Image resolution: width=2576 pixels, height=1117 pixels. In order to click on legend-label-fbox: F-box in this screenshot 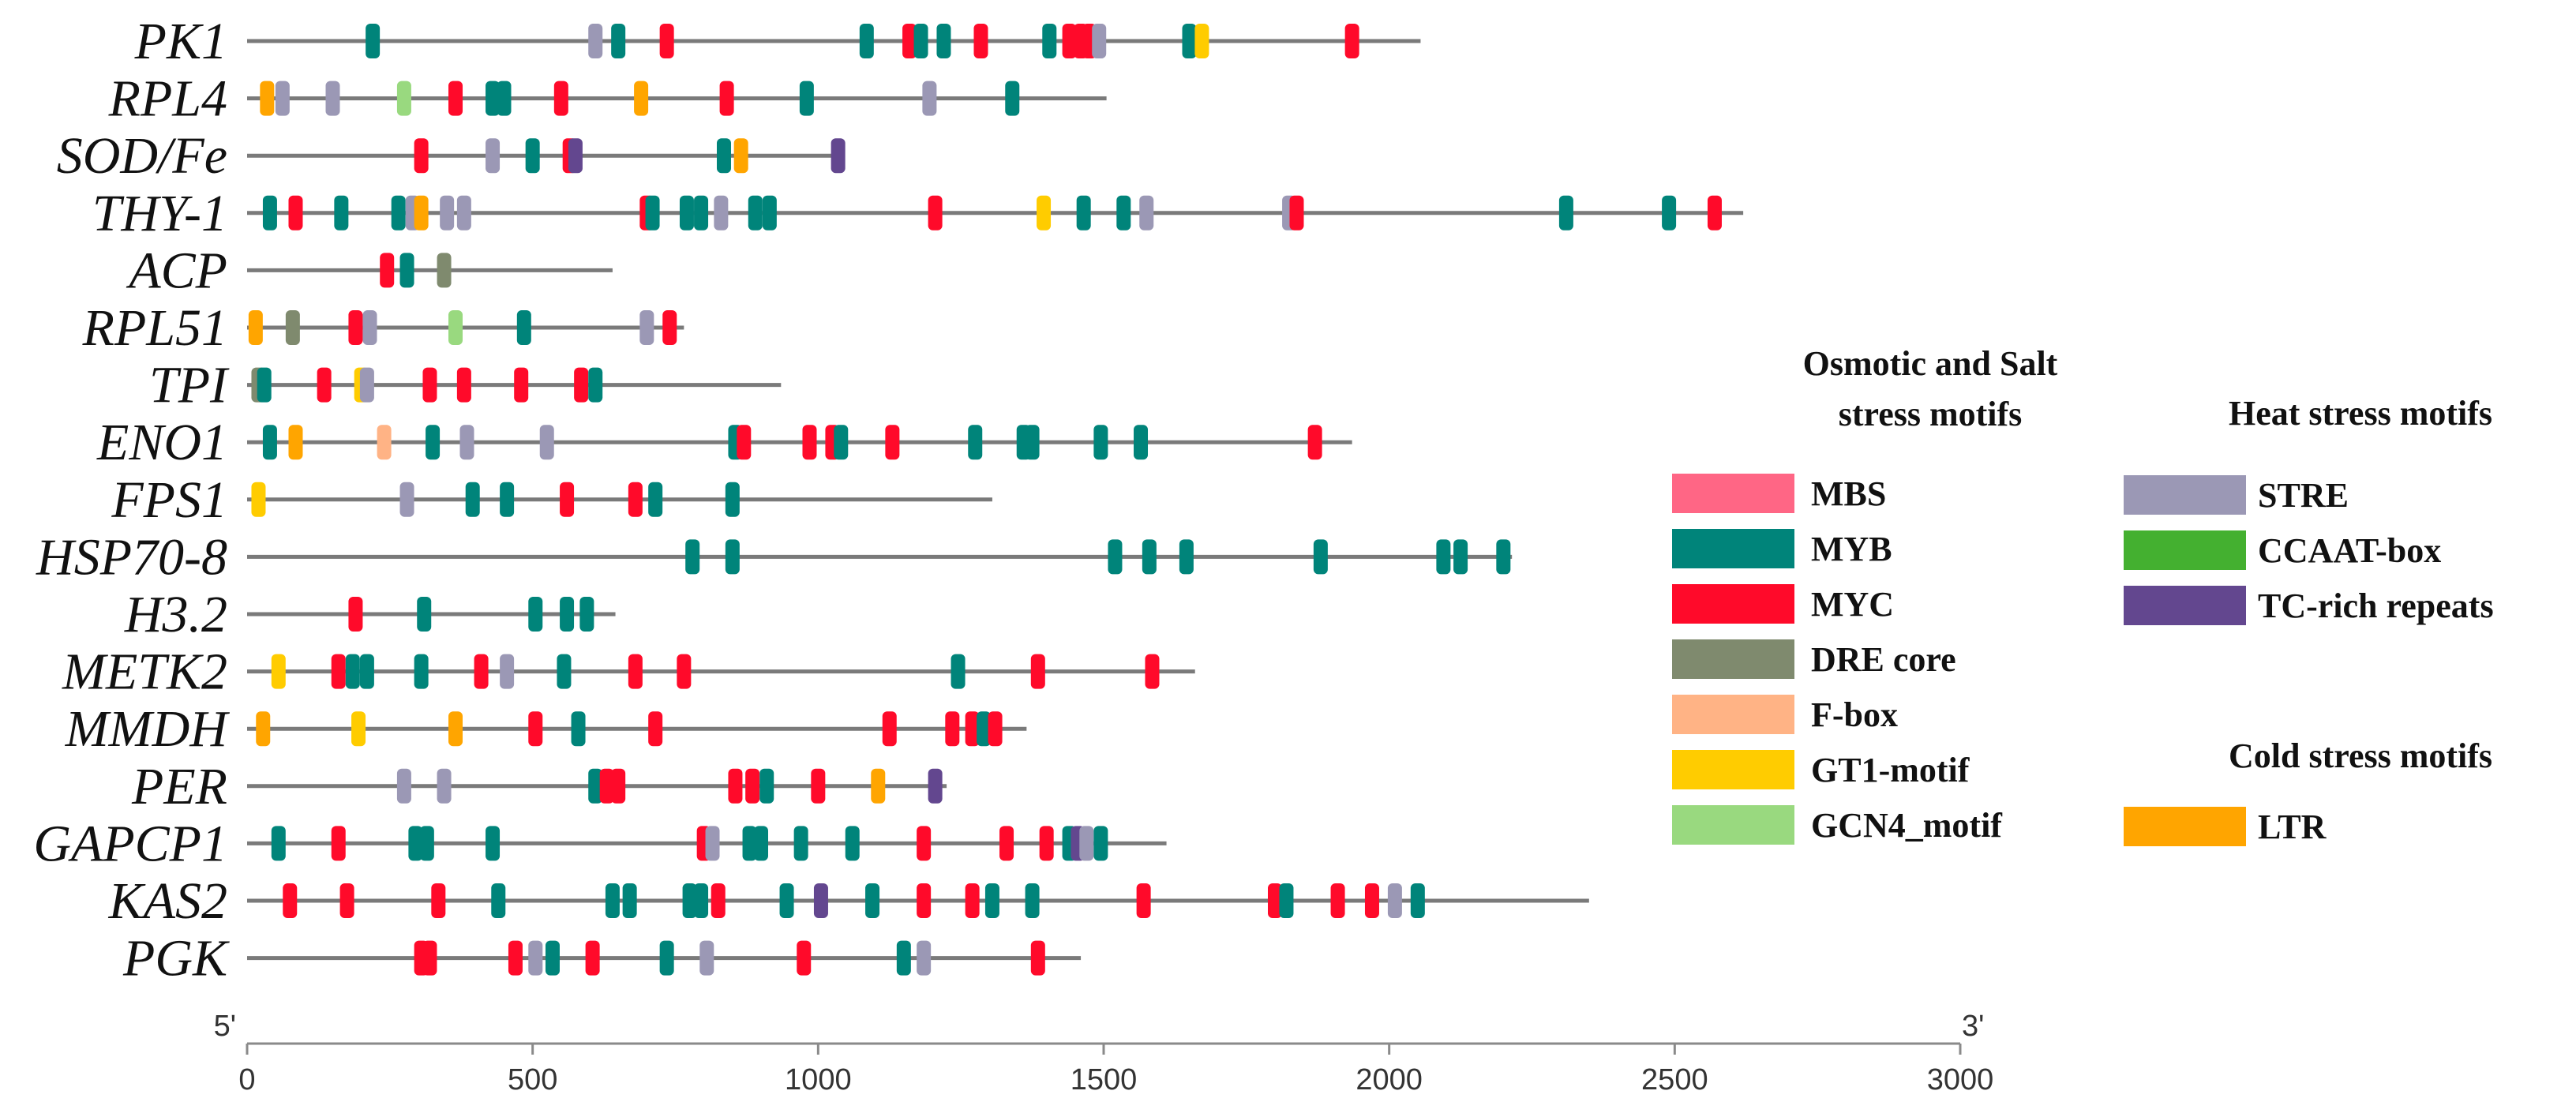, I will do `click(1854, 714)`.